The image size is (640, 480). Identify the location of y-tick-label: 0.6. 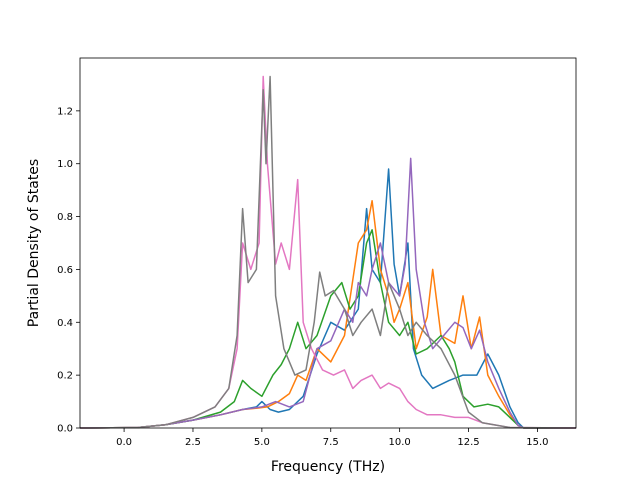
(65, 270).